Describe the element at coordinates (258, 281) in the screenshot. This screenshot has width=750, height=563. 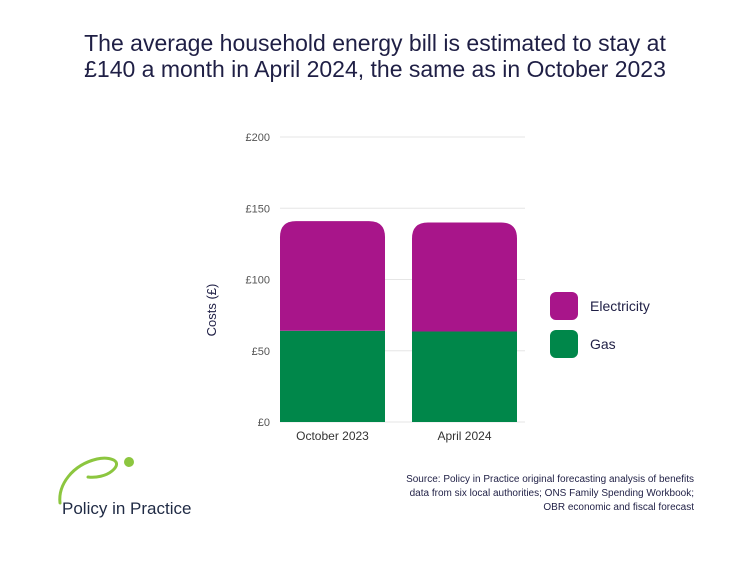
I see `y-tick-label: £100` at that location.